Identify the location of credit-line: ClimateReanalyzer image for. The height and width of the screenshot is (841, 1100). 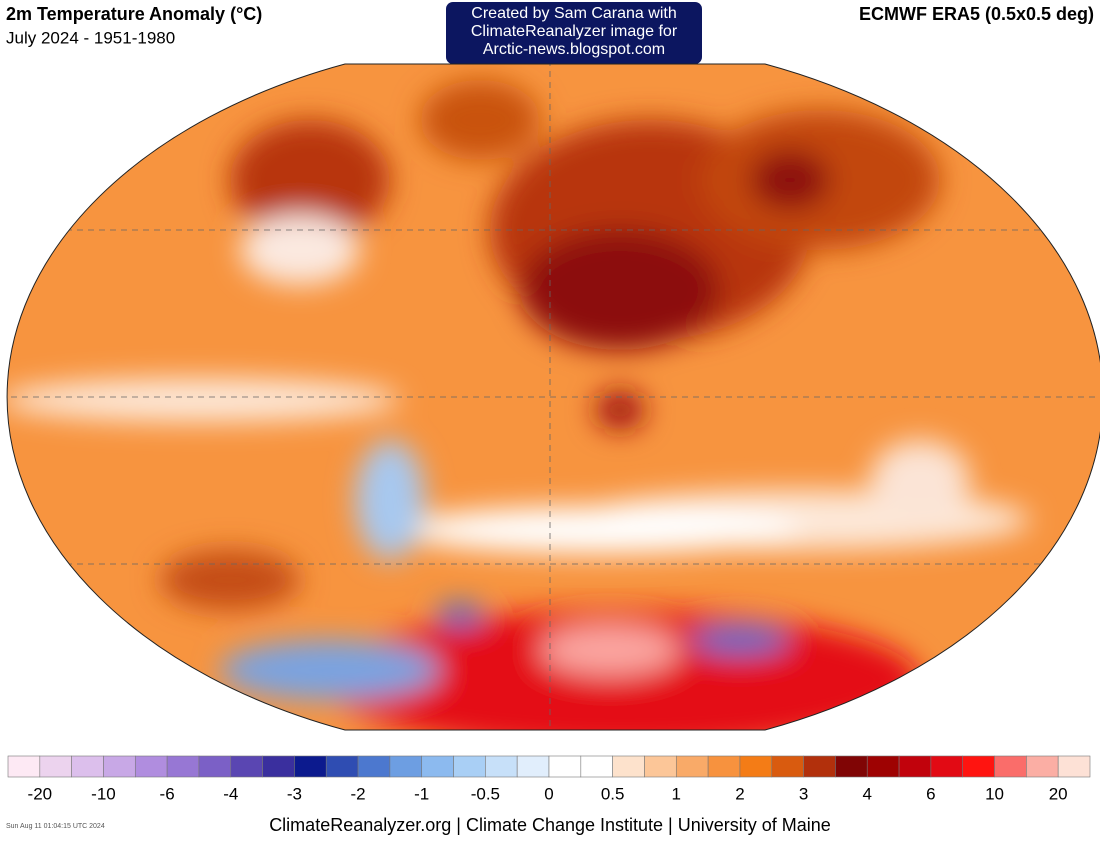
(574, 31).